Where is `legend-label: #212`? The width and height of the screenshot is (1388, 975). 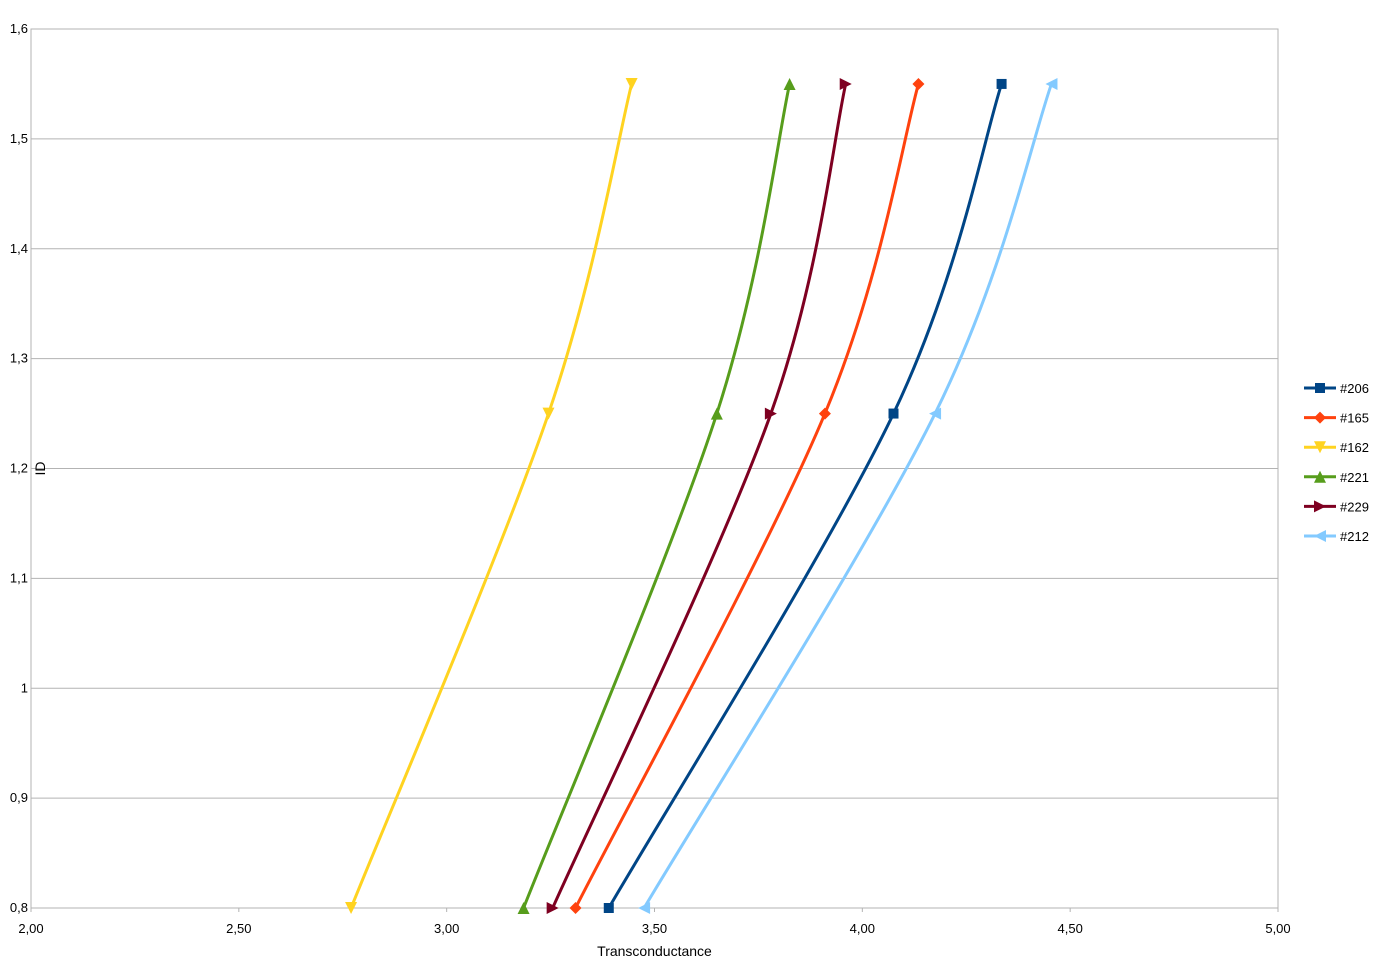
legend-label: #212 is located at coordinates (1354, 536).